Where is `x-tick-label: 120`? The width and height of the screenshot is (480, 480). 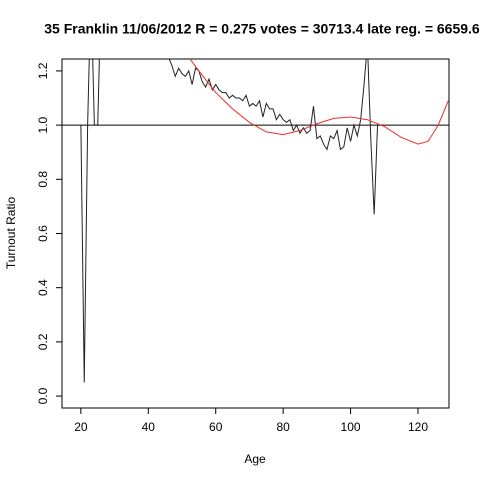
x-tick-label: 120 is located at coordinates (418, 427).